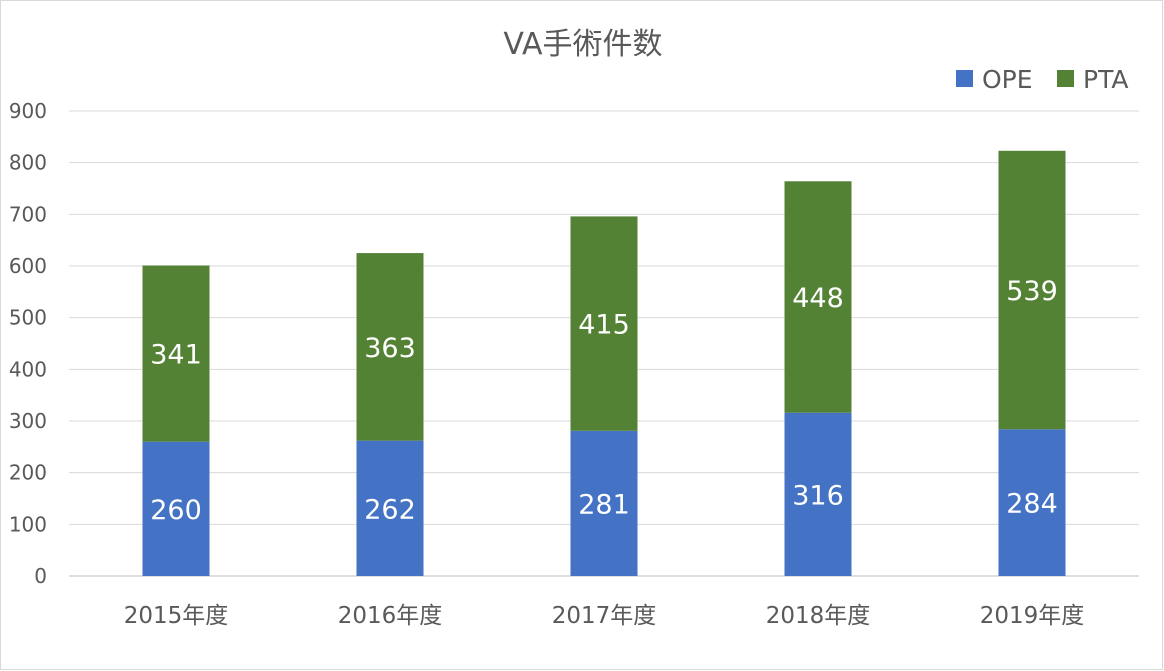  I want to click on data-label-pta: 448, so click(818, 298).